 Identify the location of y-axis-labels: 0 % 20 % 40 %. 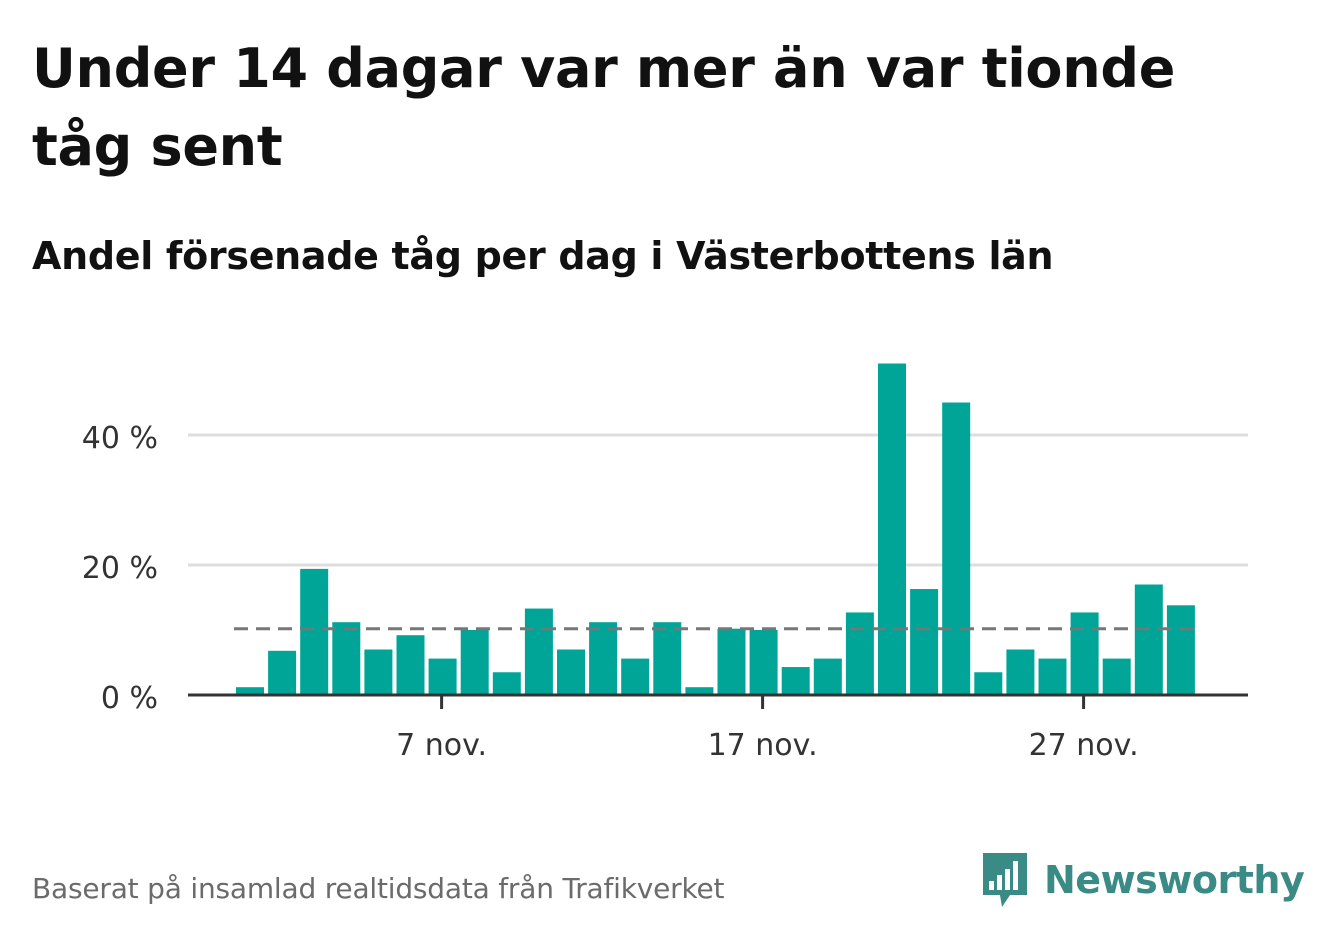
(120, 568).